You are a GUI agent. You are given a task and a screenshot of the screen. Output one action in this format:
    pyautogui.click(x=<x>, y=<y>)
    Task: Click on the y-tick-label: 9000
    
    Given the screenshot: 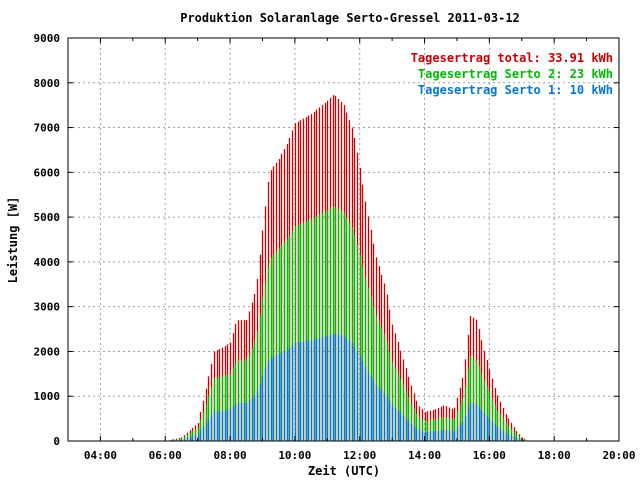 What is the action you would take?
    pyautogui.click(x=47, y=38)
    